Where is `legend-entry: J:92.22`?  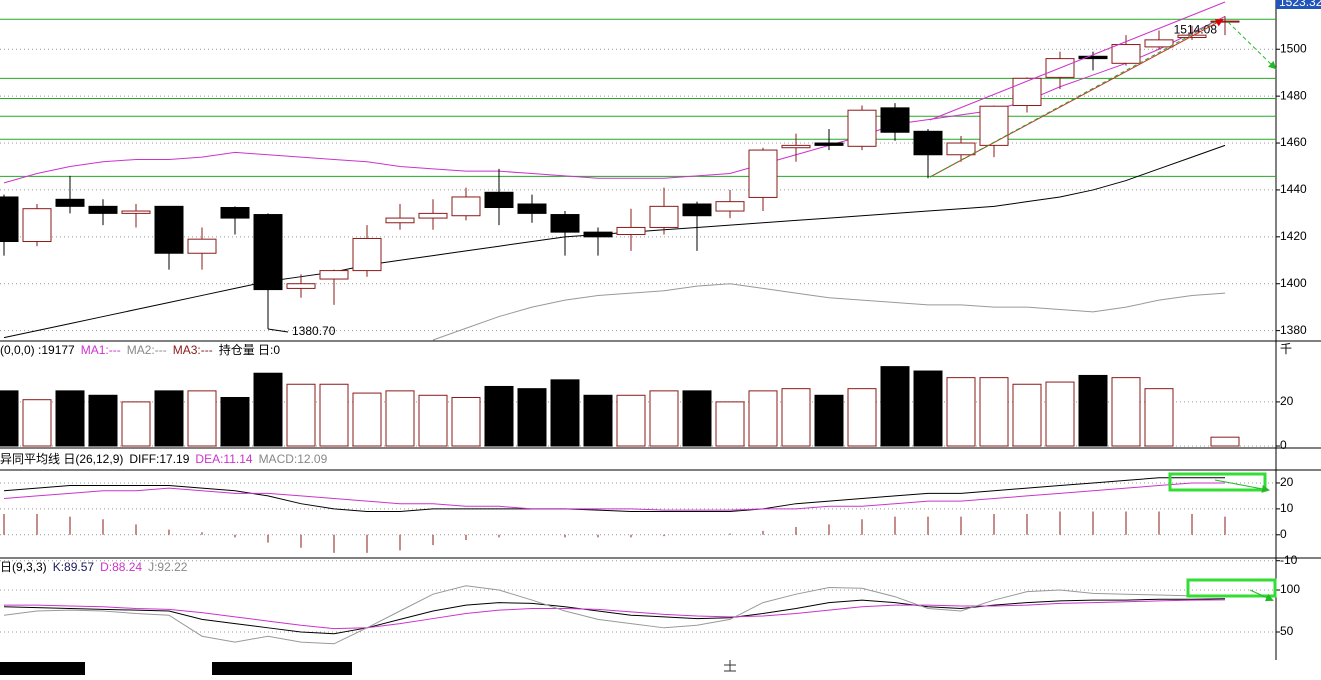 legend-entry: J:92.22 is located at coordinates (168, 567).